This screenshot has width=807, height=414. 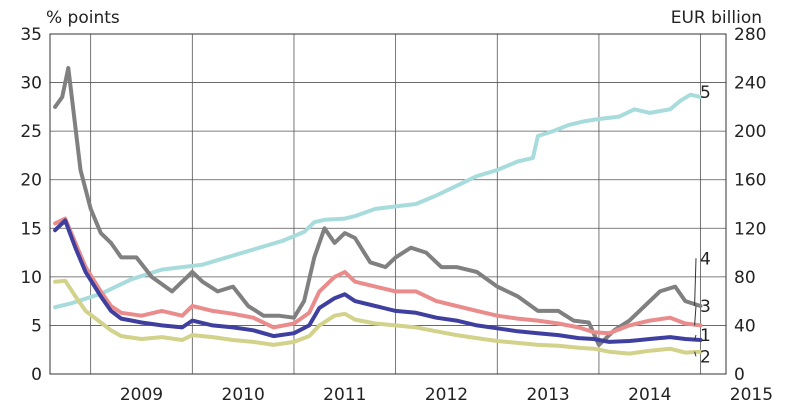 What do you see at coordinates (31, 229) in the screenshot?
I see `y-tick-left: 15` at bounding box center [31, 229].